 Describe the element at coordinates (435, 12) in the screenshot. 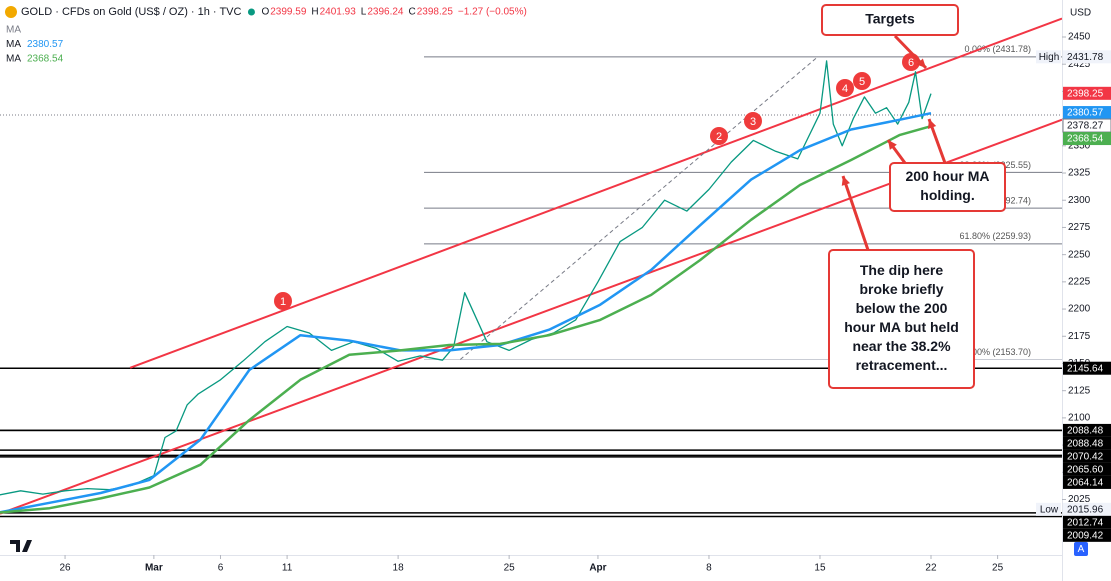

I see `ohlc-value: 2398.25` at that location.